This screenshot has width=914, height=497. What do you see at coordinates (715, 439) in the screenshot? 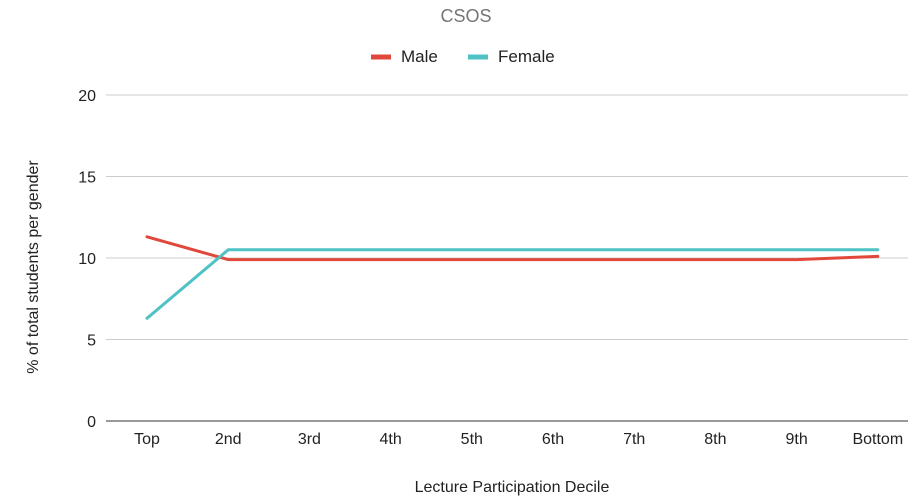
I see `x-tick-label: 8th` at bounding box center [715, 439].